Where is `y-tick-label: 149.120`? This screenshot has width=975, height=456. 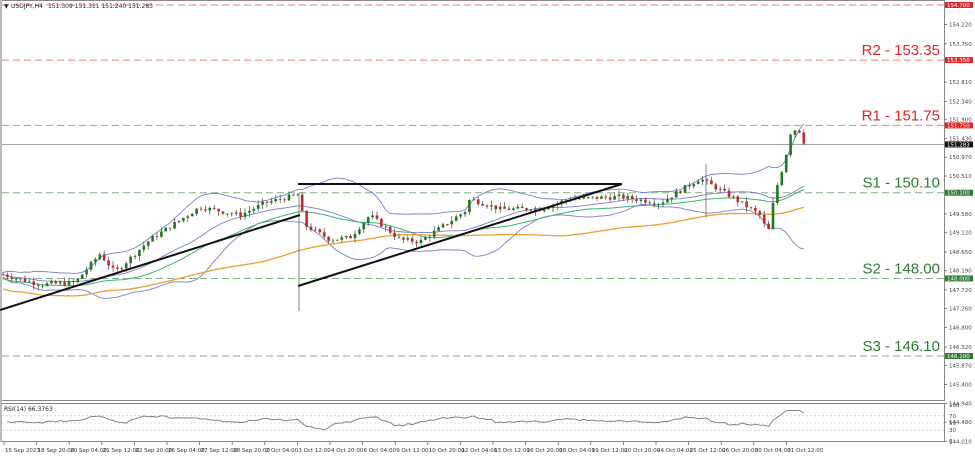
y-tick-label: 149.120 is located at coordinates (960, 234).